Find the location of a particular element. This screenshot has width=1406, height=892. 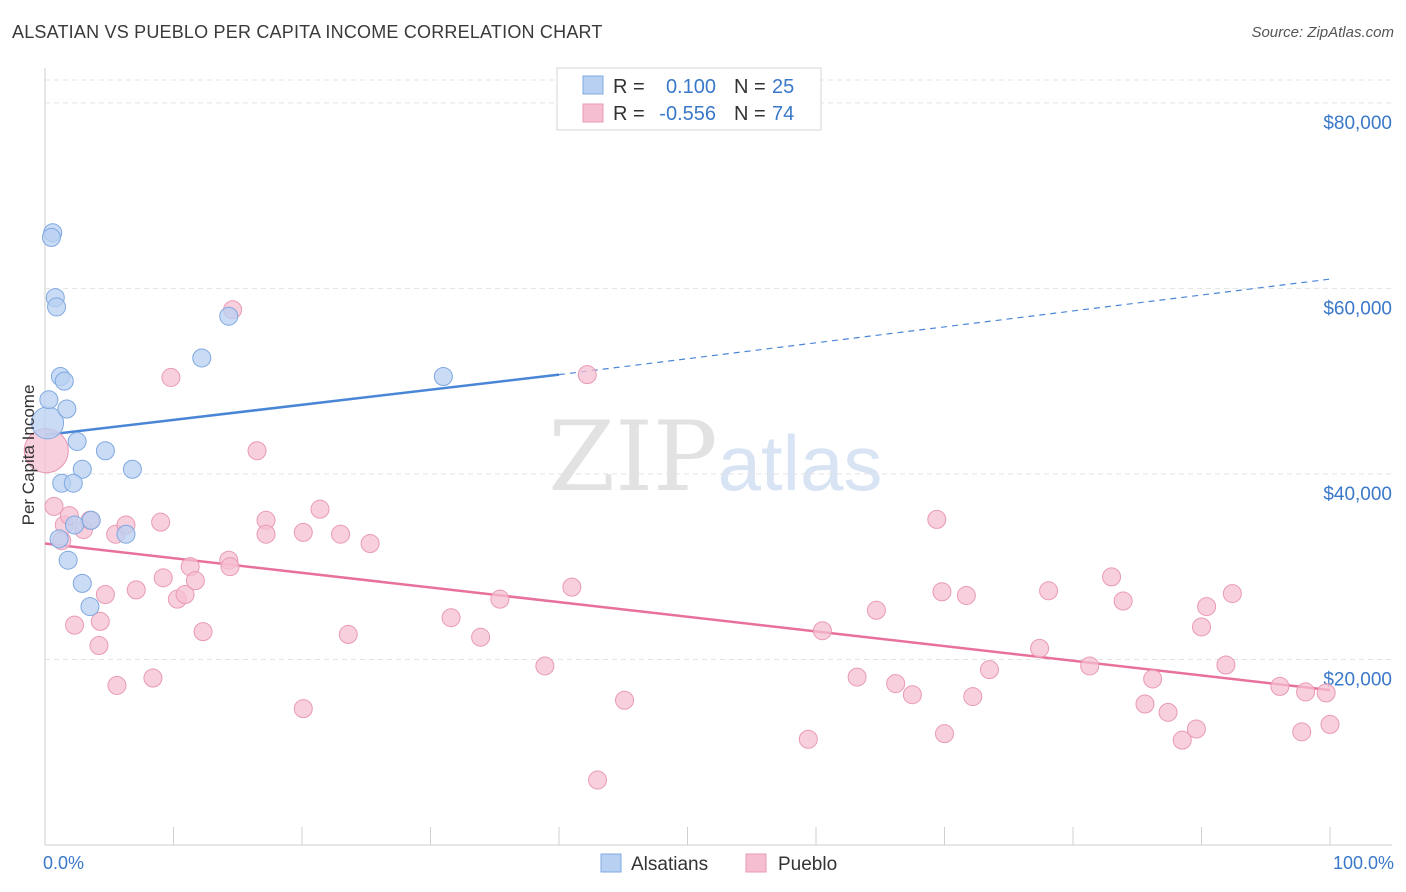

legend-r-label-2: R = is located at coordinates (629, 114).